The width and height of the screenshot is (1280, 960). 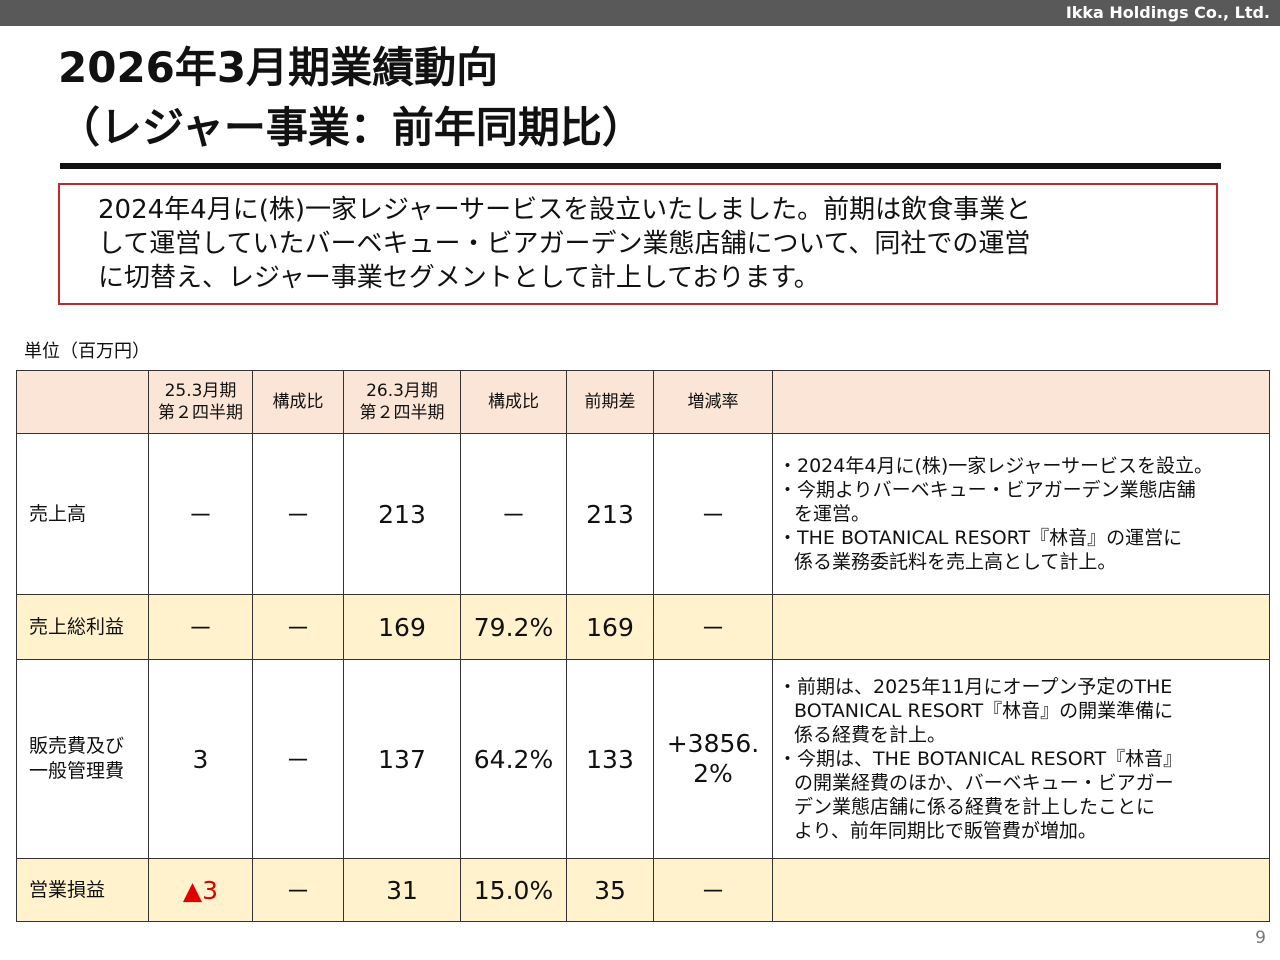 What do you see at coordinates (459, 278) in the screenshot?
I see `notice-line: に切替え、レジャー事業セグメントとして計上しております。` at bounding box center [459, 278].